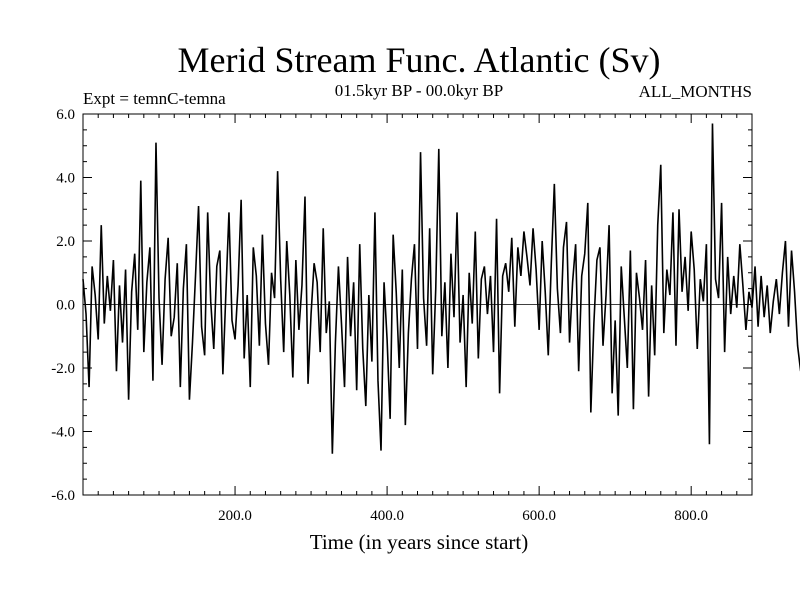  Describe the element at coordinates (539, 516) in the screenshot. I see `x-tick-label: 600.0` at that location.